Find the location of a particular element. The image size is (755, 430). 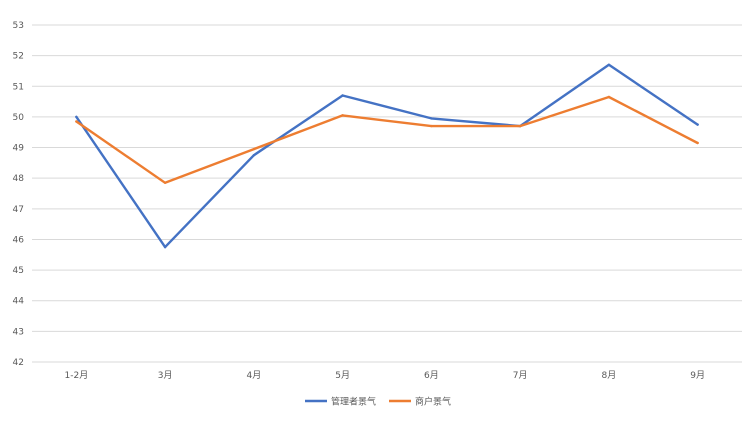

y-tick-label: 50 is located at coordinates (19, 118).